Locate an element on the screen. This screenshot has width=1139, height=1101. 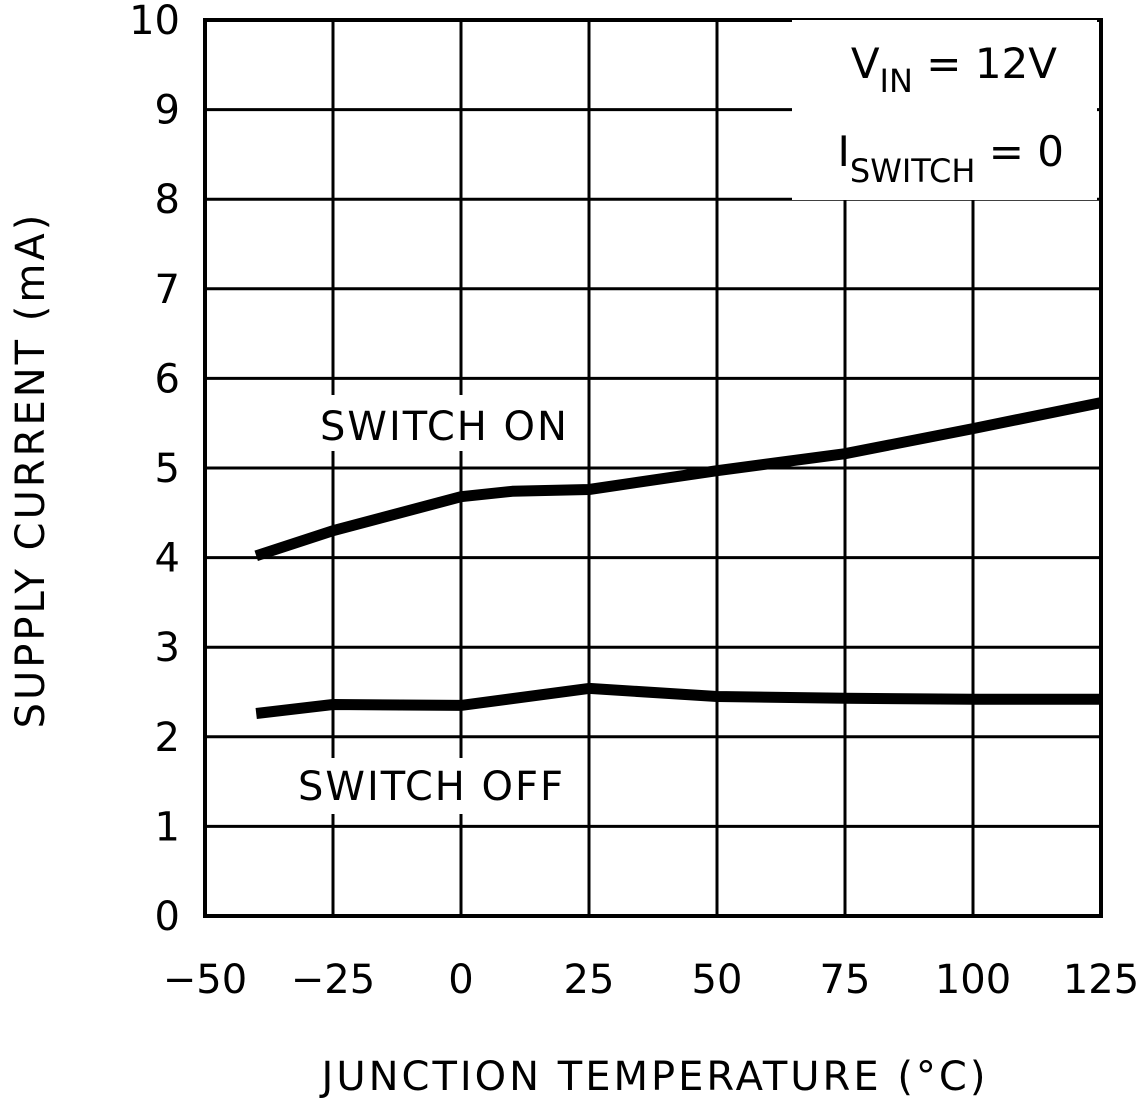
annotation-vin-sub: IN is located at coordinates (896, 81).